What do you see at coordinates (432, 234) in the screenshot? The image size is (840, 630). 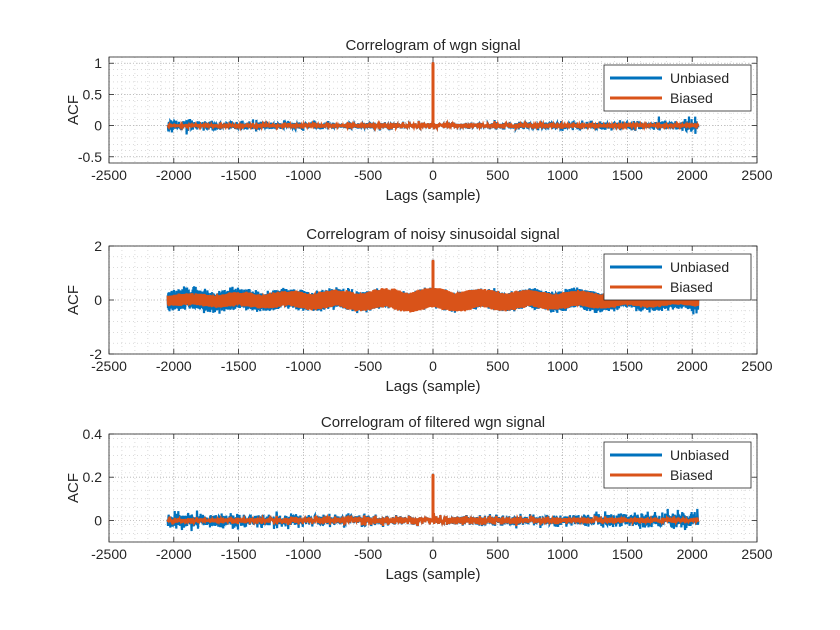 I see `chart-title: Correlogram of noisy sinusoidal signal` at bounding box center [432, 234].